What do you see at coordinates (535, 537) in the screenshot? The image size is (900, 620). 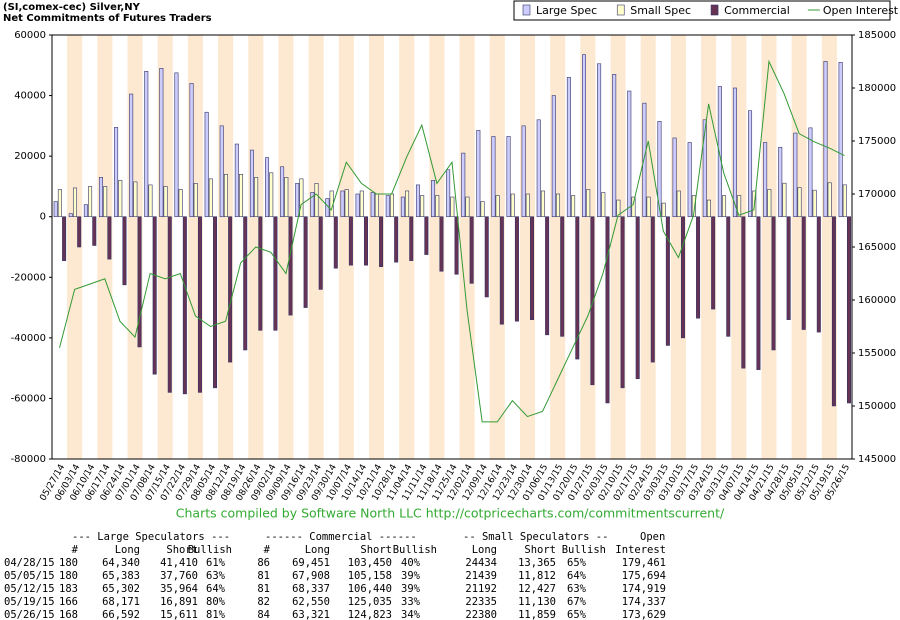 I see `table-group-header: -- Small Speculators --` at bounding box center [535, 537].